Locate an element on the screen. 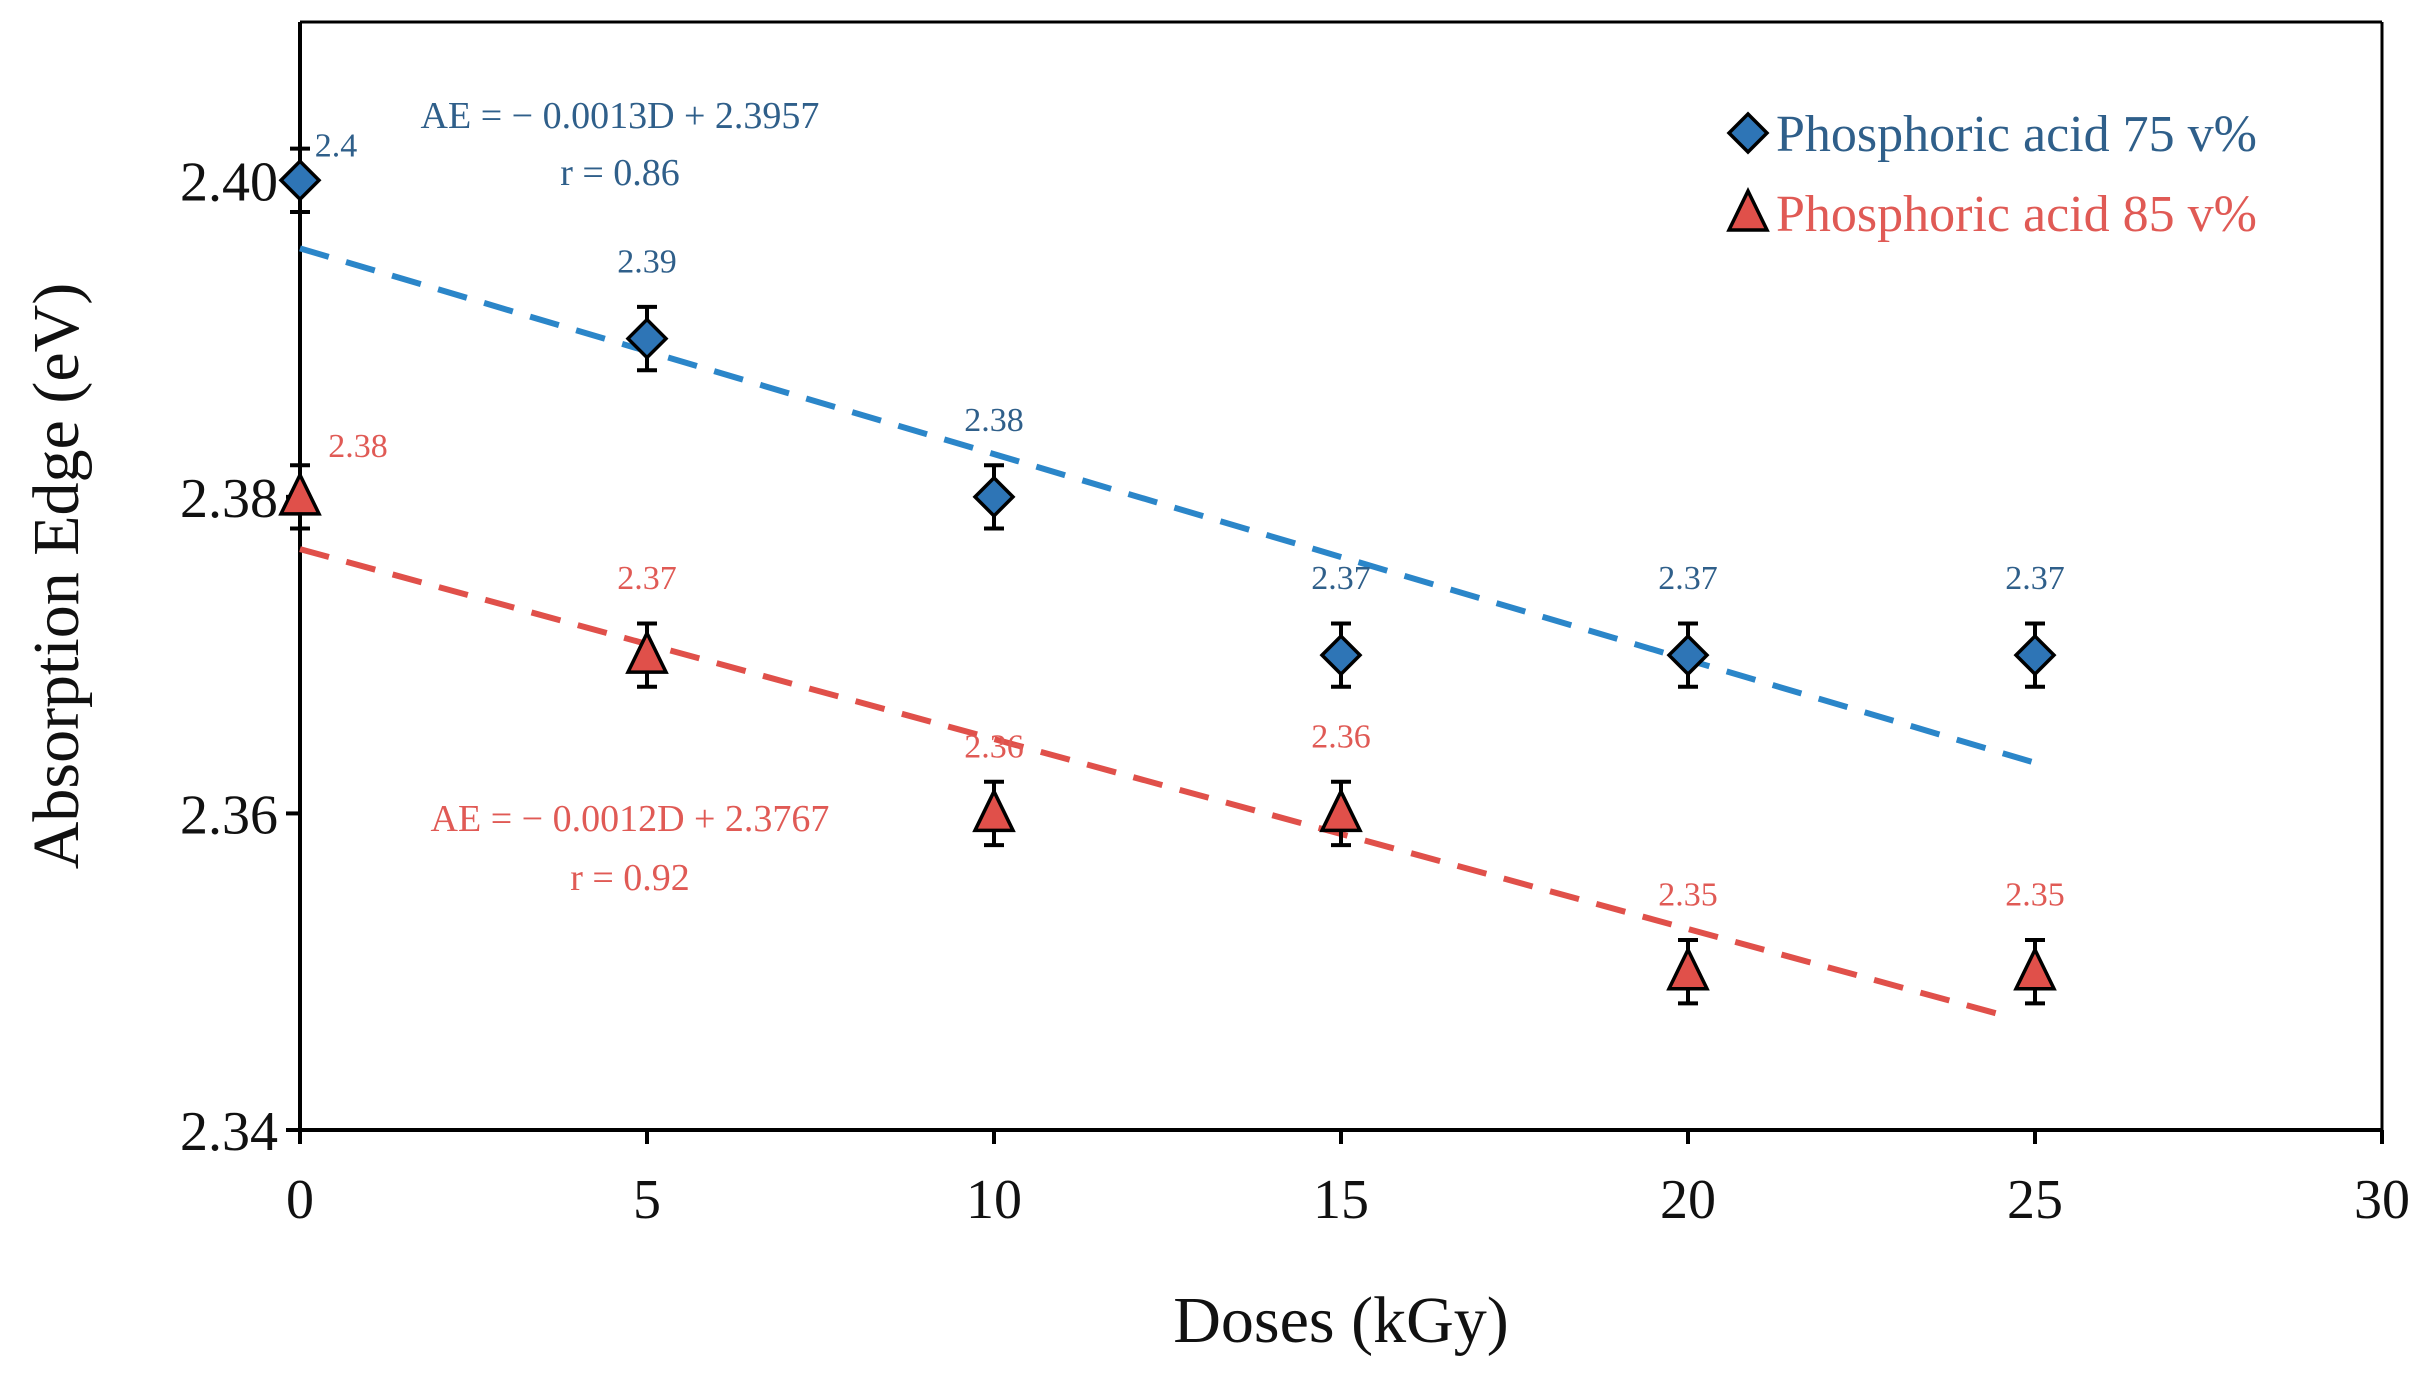  y-axis-title: Absorption Edge (eV) is located at coordinates (56, 576).